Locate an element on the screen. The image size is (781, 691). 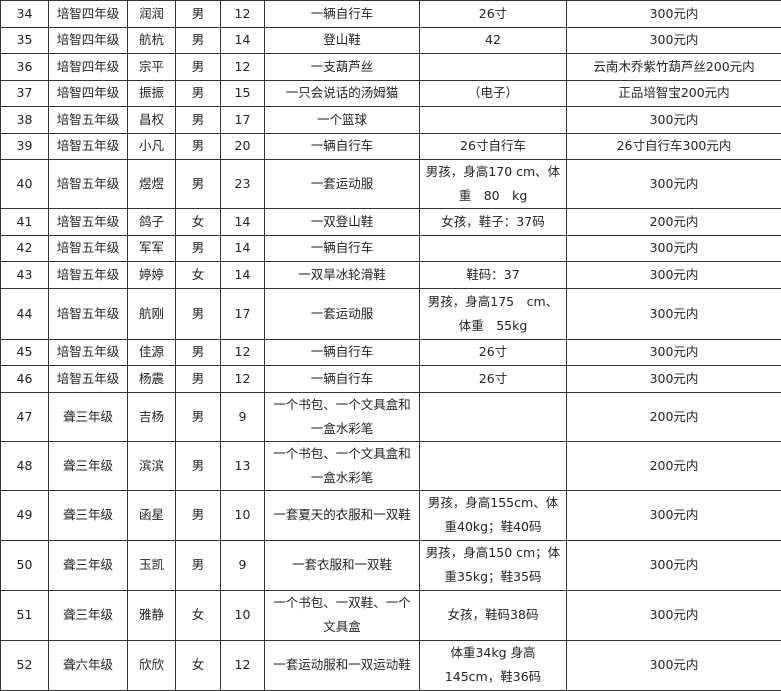
cell-wish: 一只会说话的汤姆猫 is located at coordinates (342, 93).